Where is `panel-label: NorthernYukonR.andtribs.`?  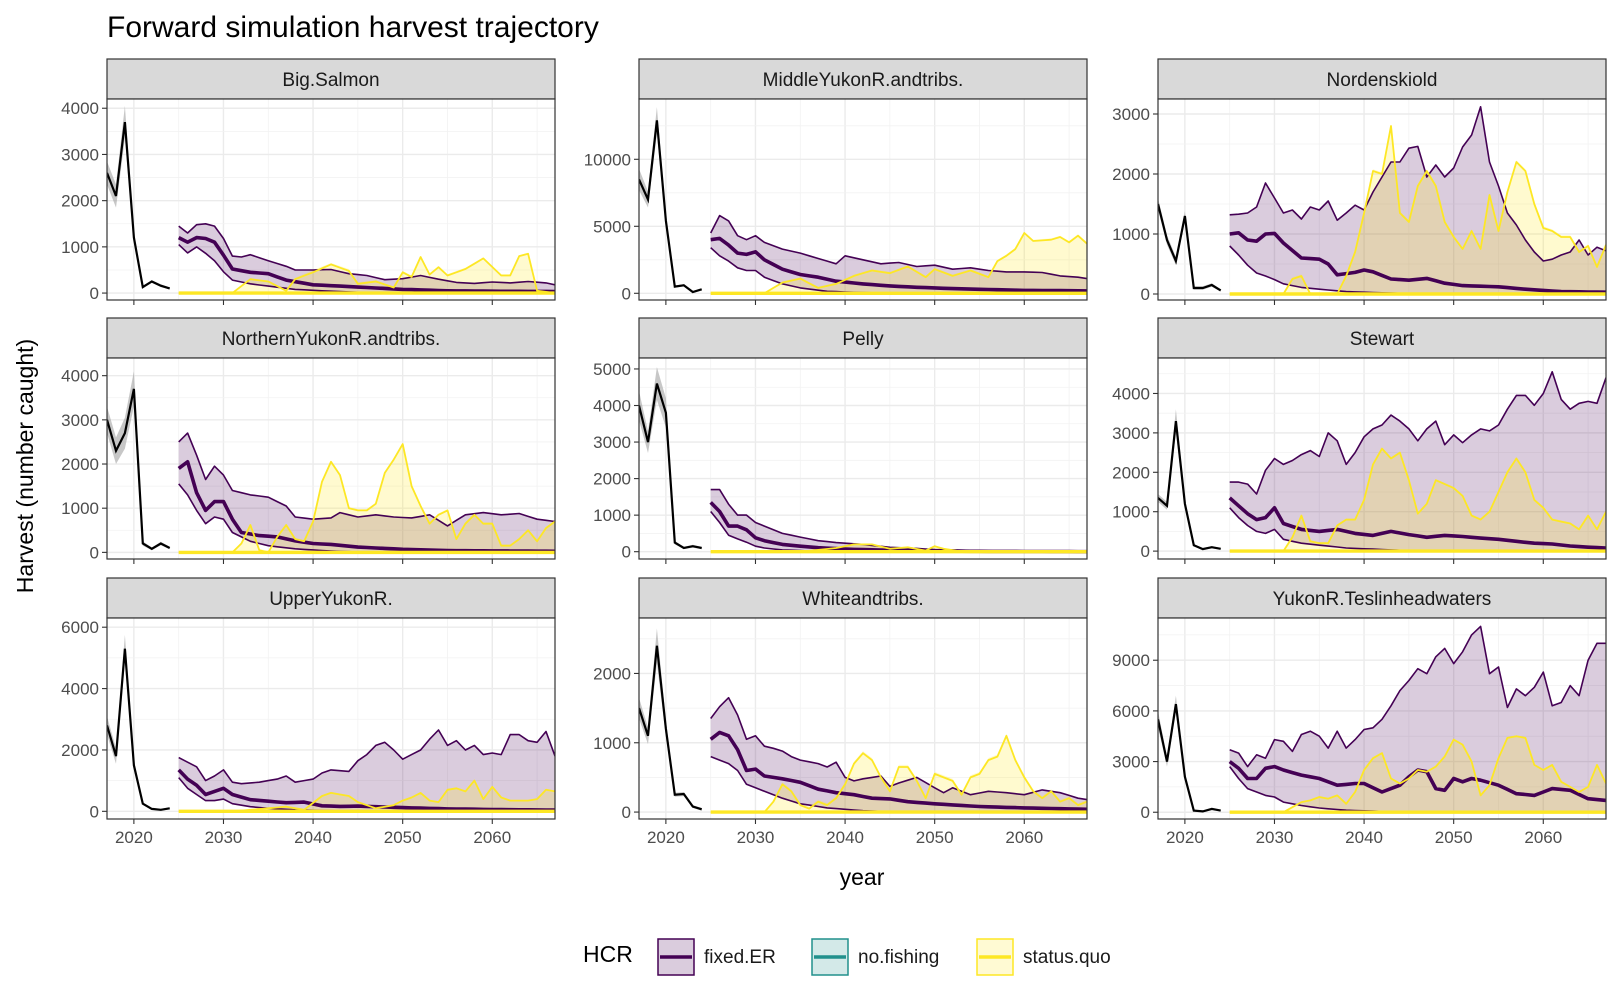 panel-label: NorthernYukonR.andtribs. is located at coordinates (331, 339).